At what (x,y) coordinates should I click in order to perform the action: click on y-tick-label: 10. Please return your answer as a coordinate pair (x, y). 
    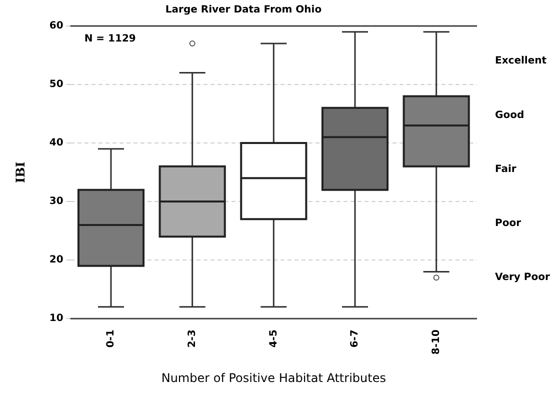
    Looking at the image, I should click on (56, 318).